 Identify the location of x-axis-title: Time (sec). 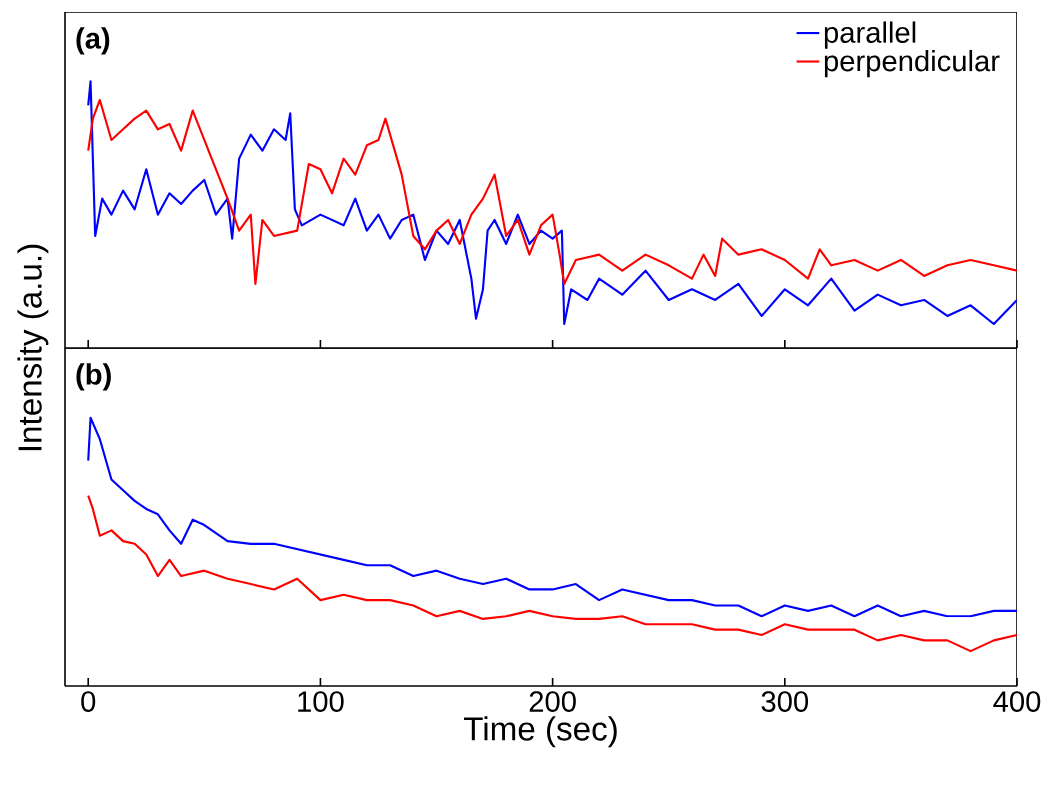
(540, 732).